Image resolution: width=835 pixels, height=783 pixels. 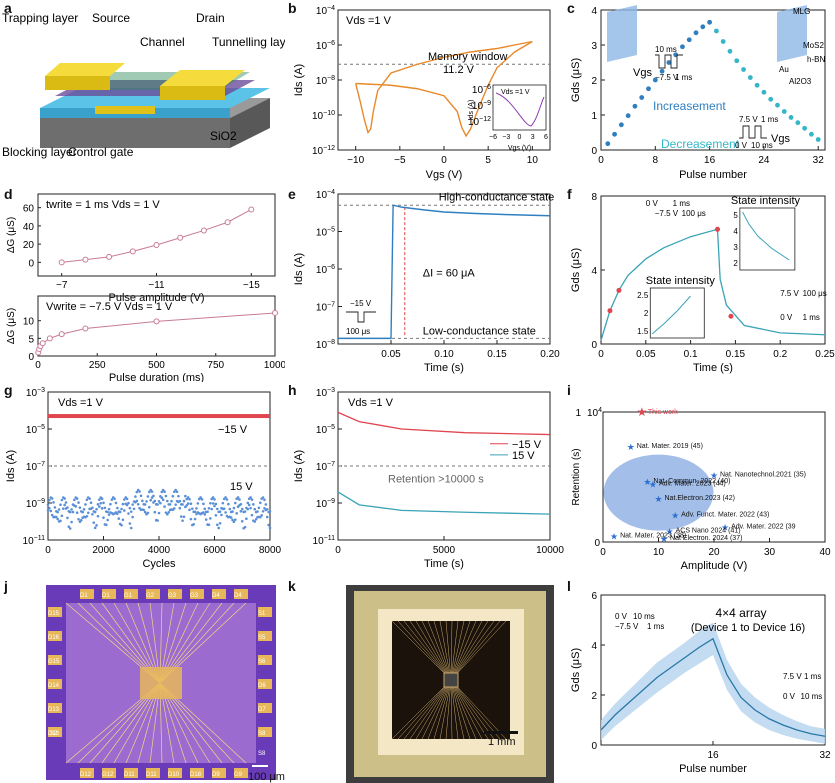 What do you see at coordinates (576, 270) in the screenshot?
I see `y-axis-label: Gds (μS)` at bounding box center [576, 270].